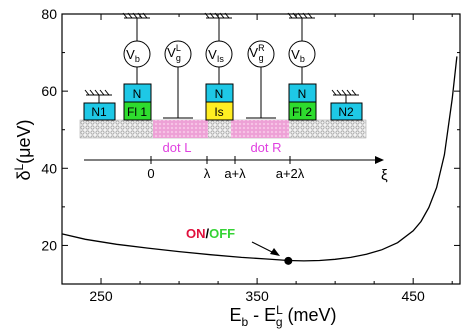 This screenshot has width=463, height=330. I want to click on is-label: Is, so click(218, 112).